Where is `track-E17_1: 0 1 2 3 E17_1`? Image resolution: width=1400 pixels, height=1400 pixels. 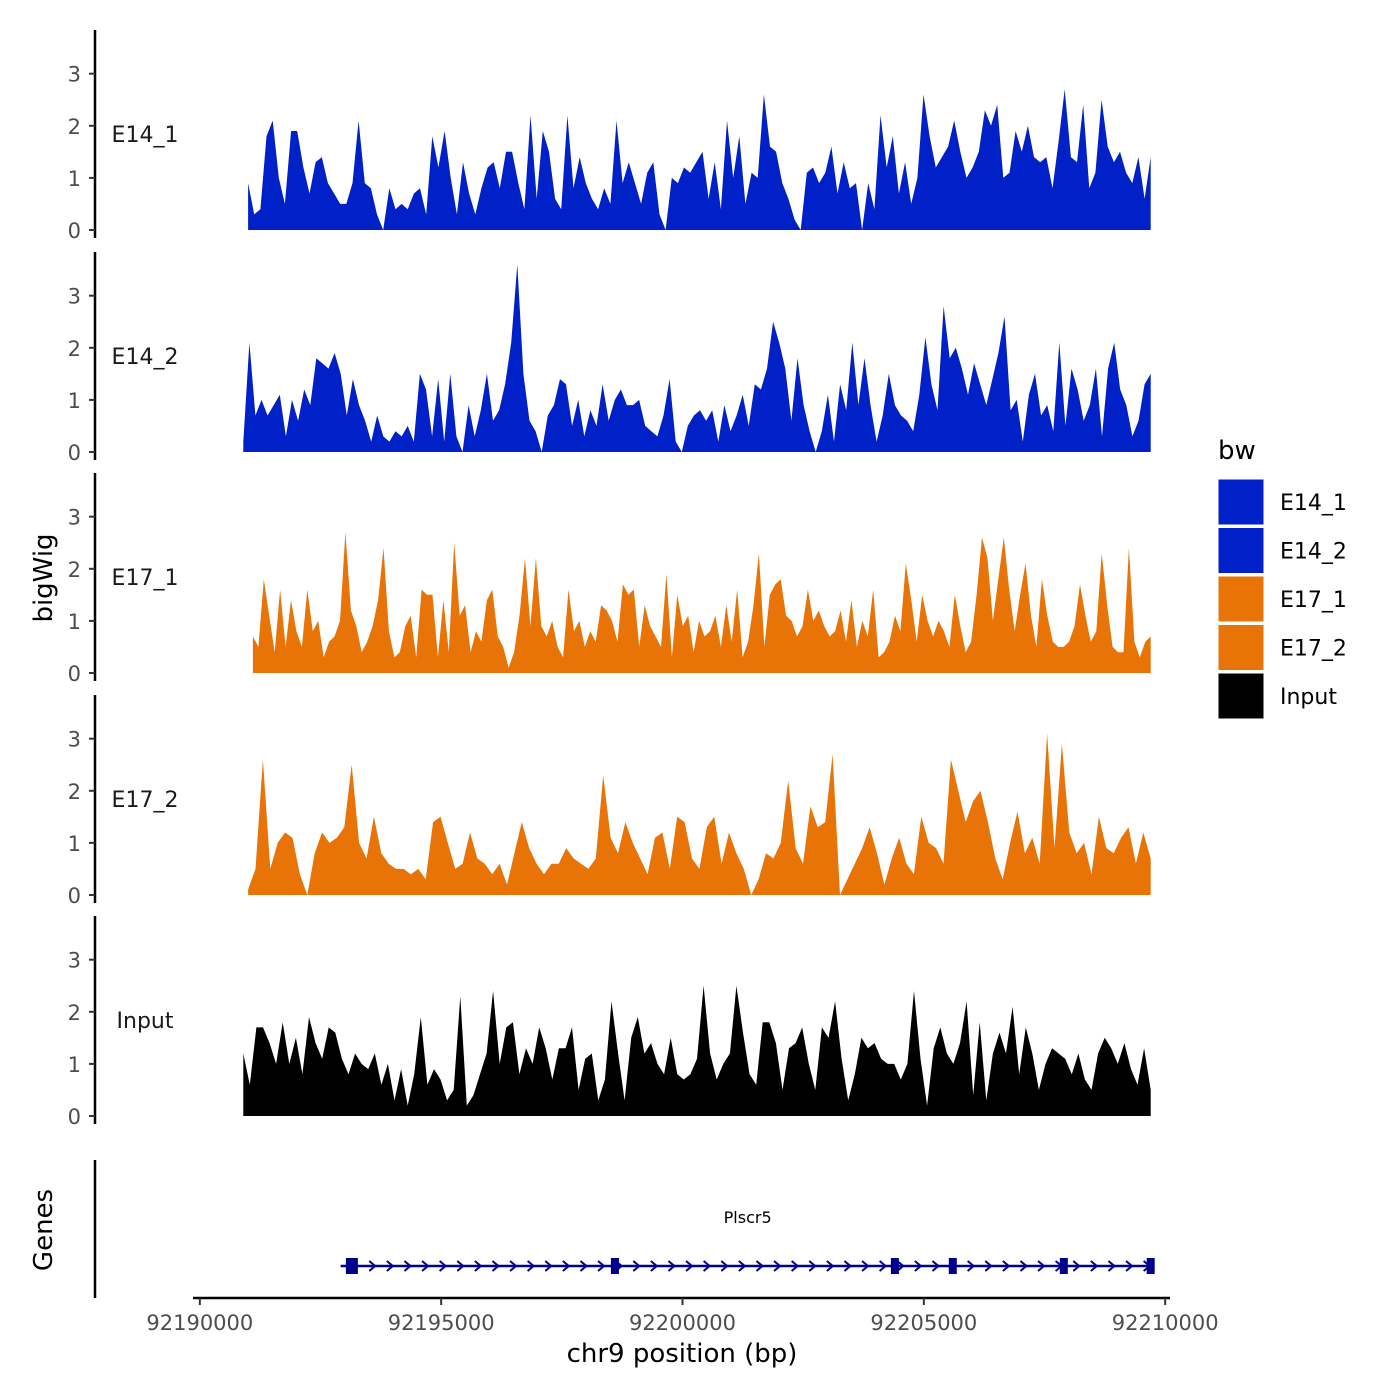
track-E17_1: 0 1 2 3 E17_1 is located at coordinates (609, 579).